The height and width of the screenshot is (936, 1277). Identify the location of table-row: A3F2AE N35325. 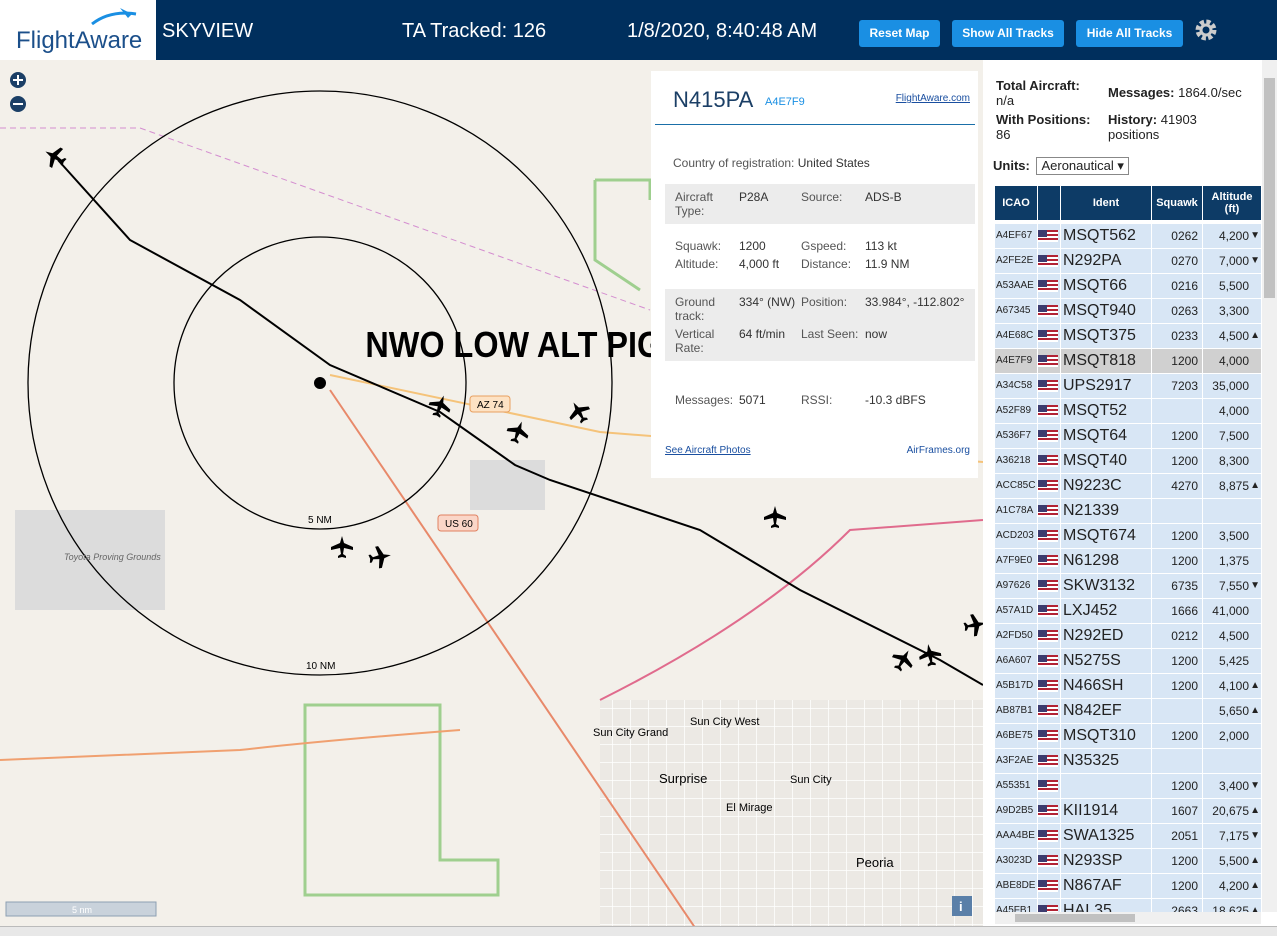
(1128, 761).